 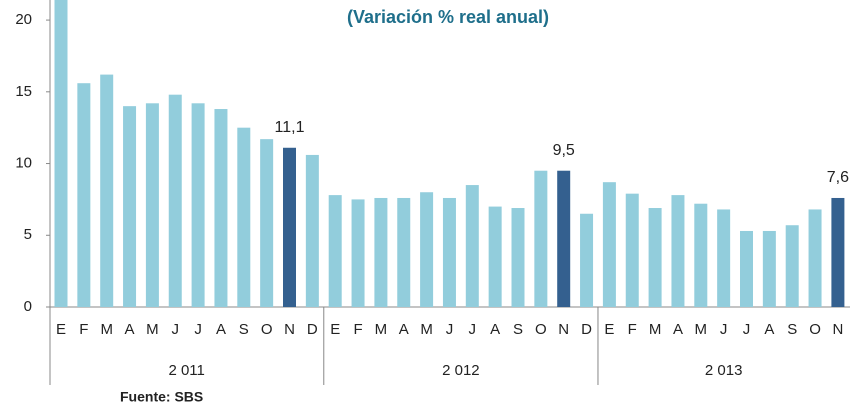 What do you see at coordinates (23, 19) in the screenshot?
I see `y-tick-label: 20` at bounding box center [23, 19].